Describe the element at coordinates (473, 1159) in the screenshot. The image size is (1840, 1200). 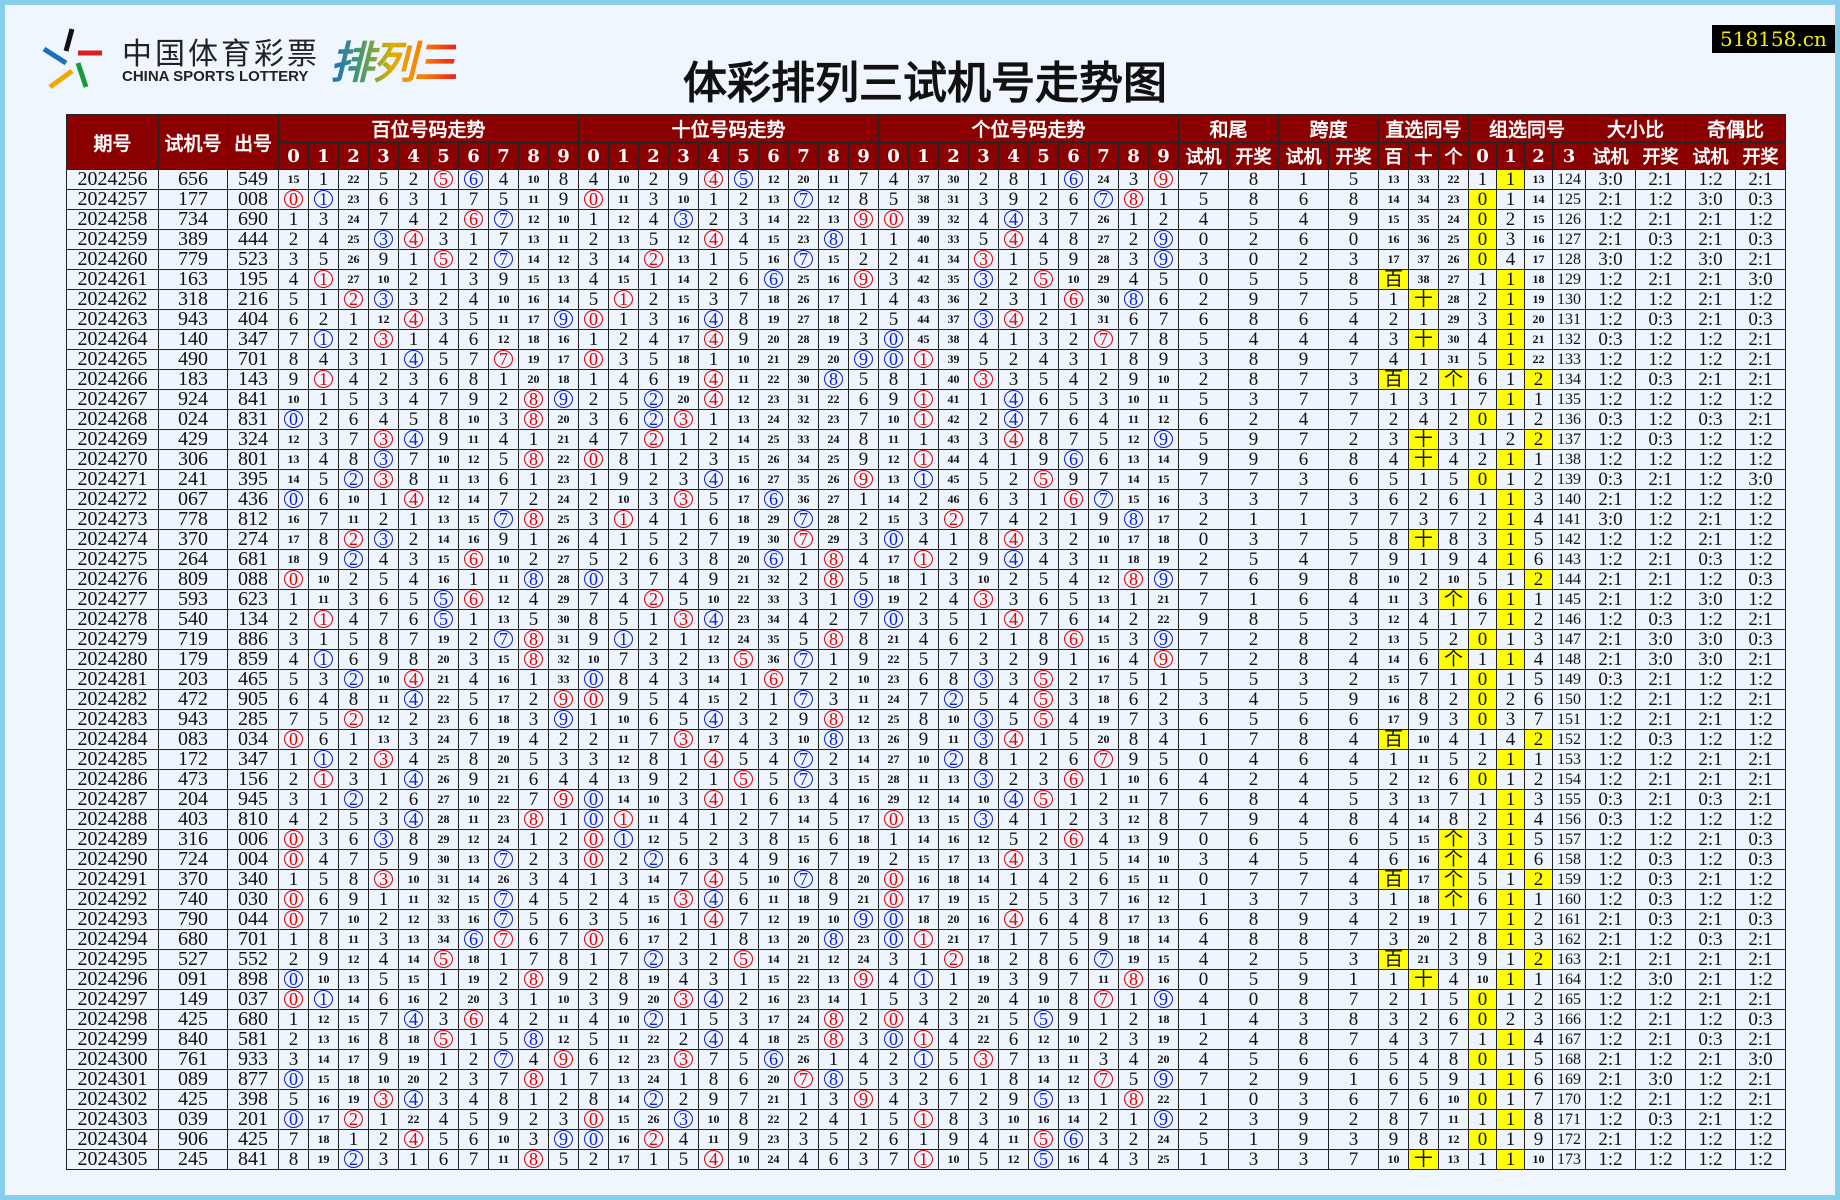
I see `hundreds-trend-cell: 7` at that location.